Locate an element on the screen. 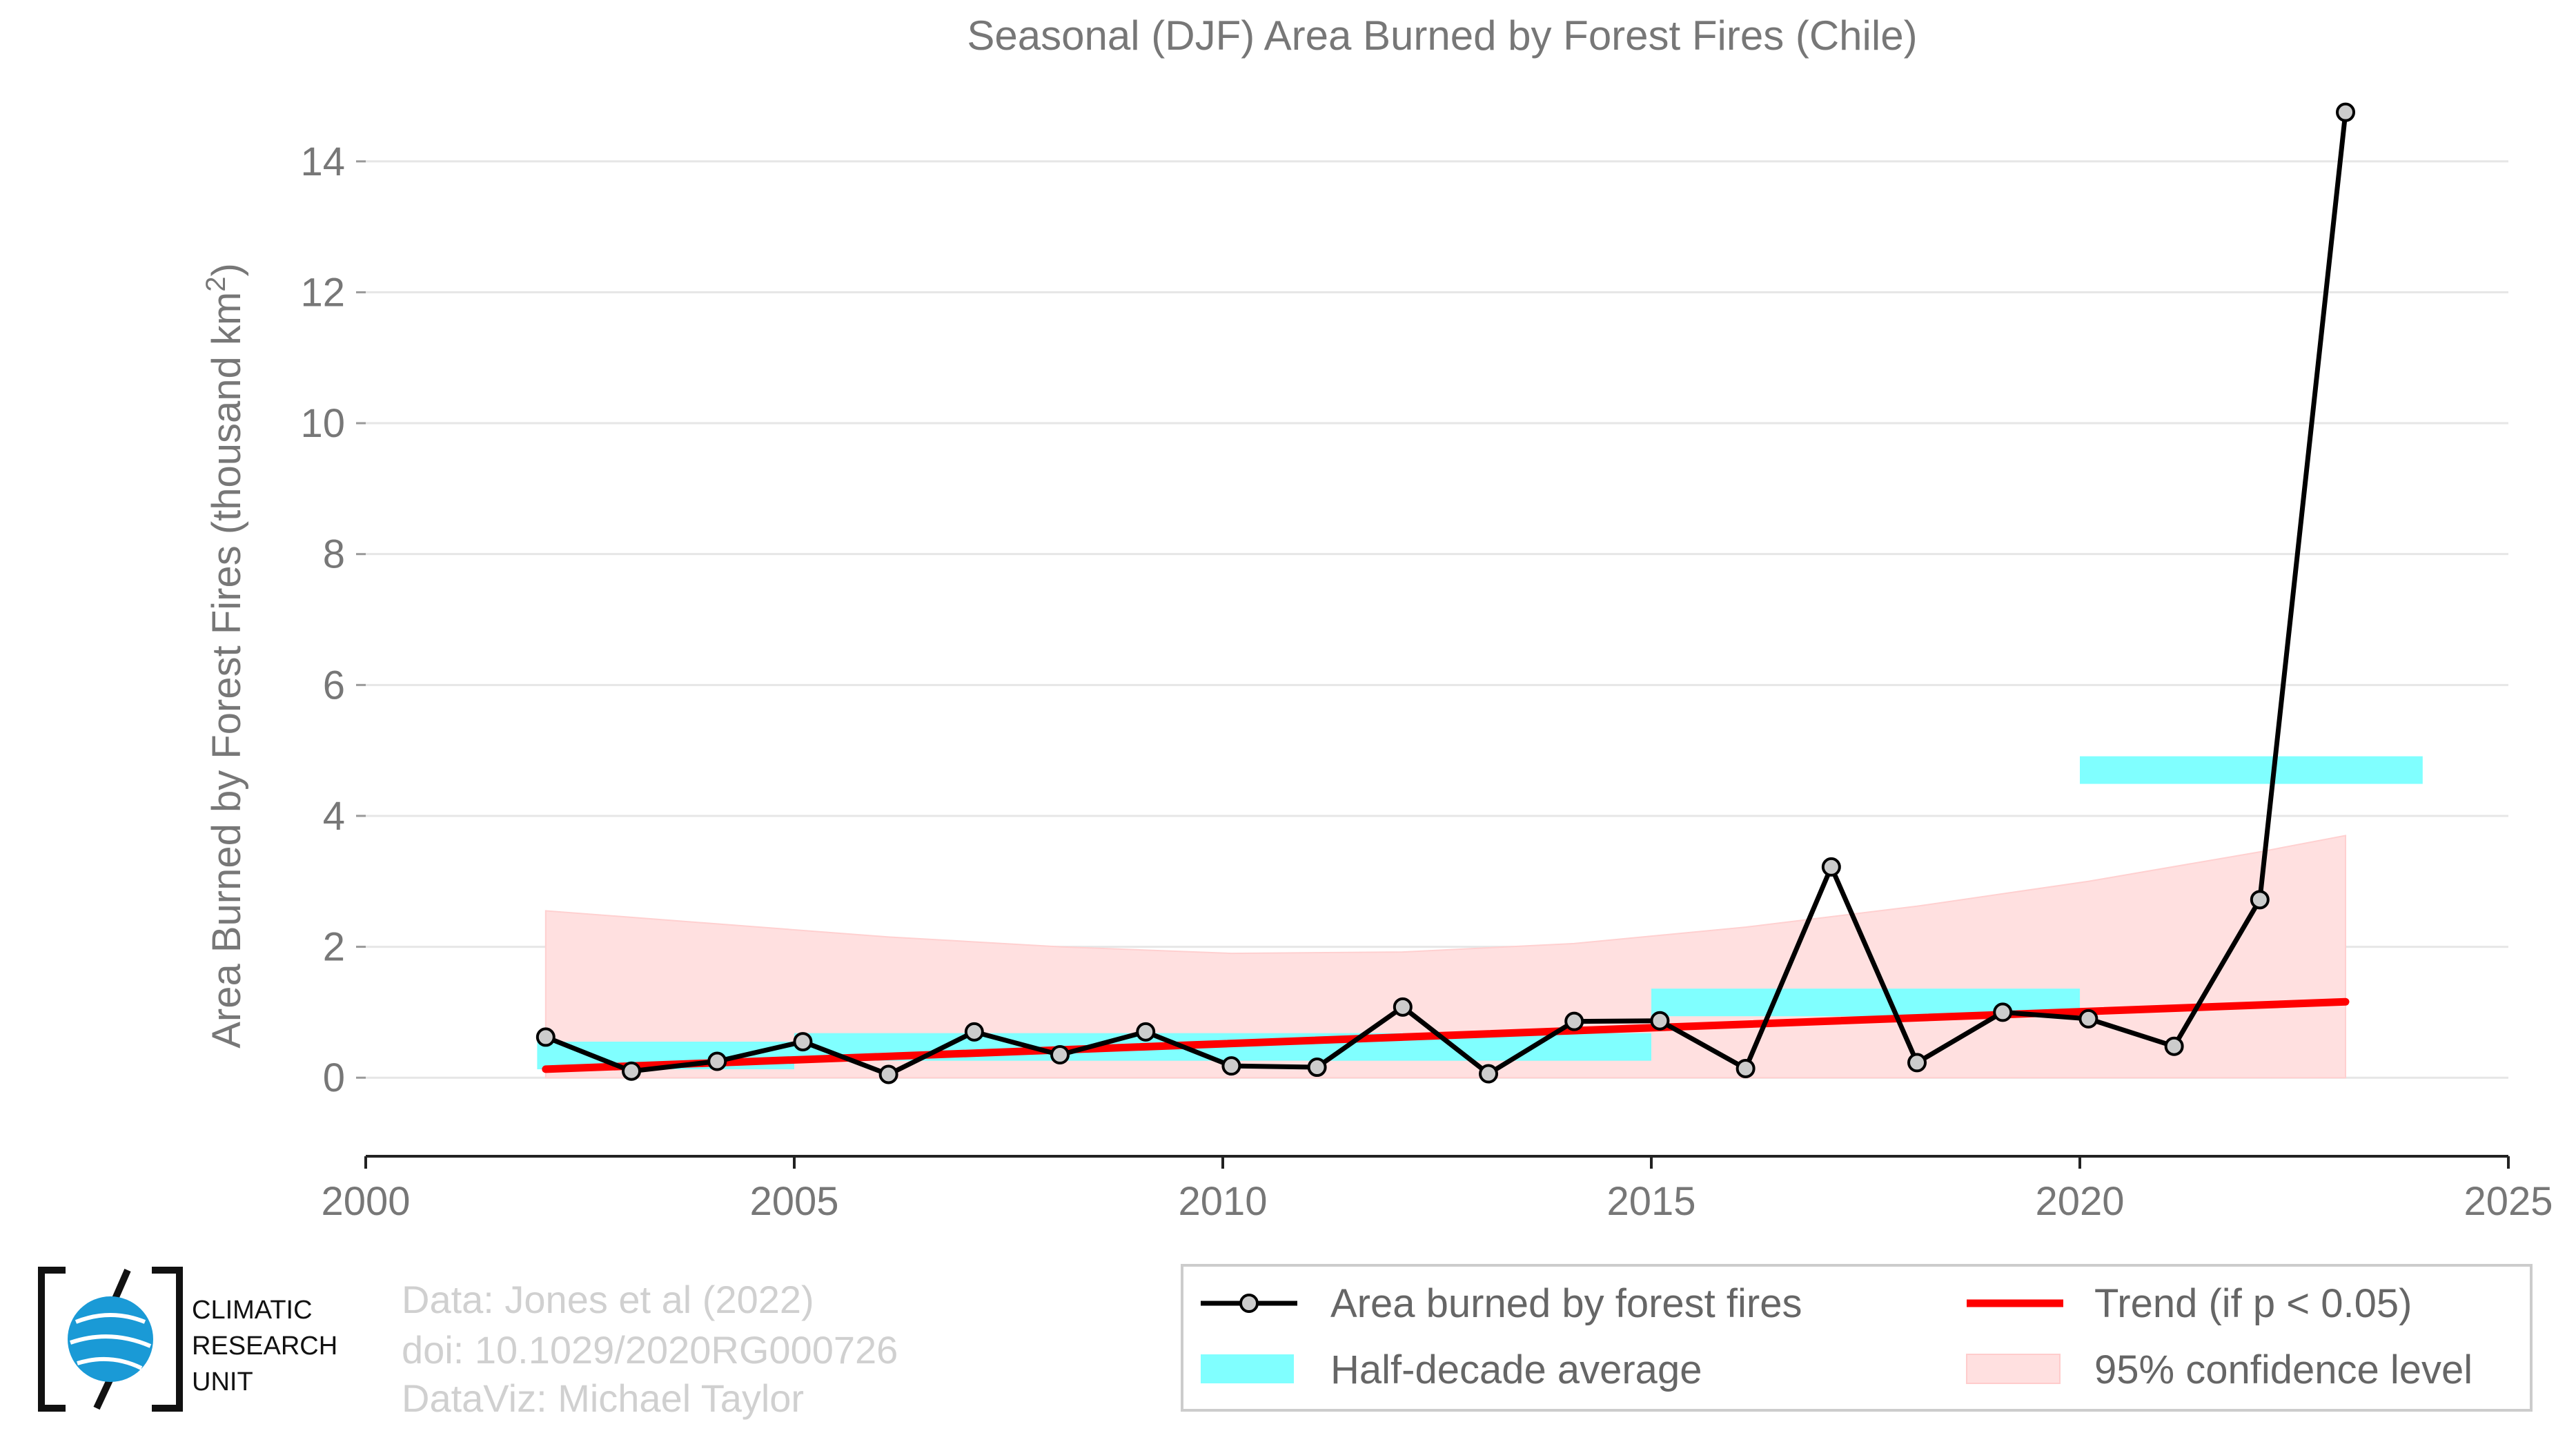 This screenshot has width=2576, height=1451. y-tick-label-10: 10 is located at coordinates (322, 423).